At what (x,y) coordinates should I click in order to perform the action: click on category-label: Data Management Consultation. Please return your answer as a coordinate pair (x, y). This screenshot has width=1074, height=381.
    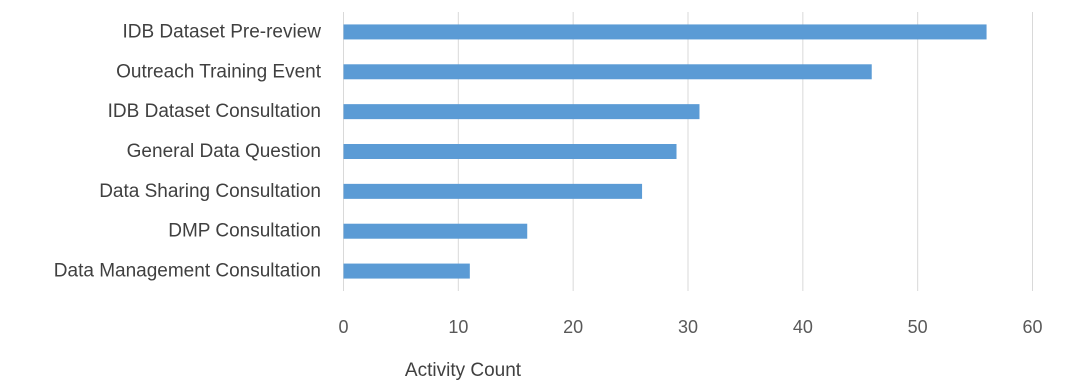
    Looking at the image, I should click on (187, 271).